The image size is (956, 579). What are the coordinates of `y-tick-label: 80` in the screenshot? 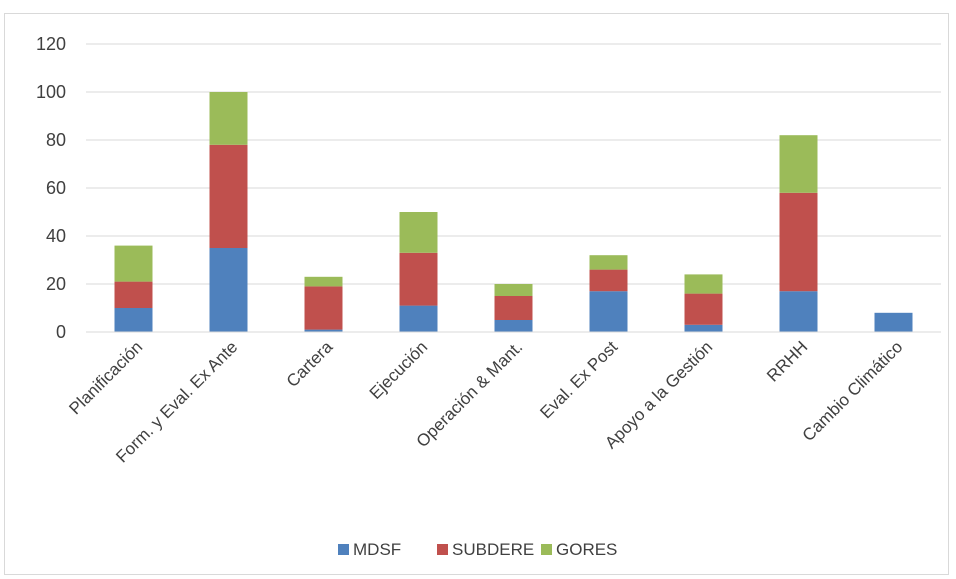 It's located at (56, 140).